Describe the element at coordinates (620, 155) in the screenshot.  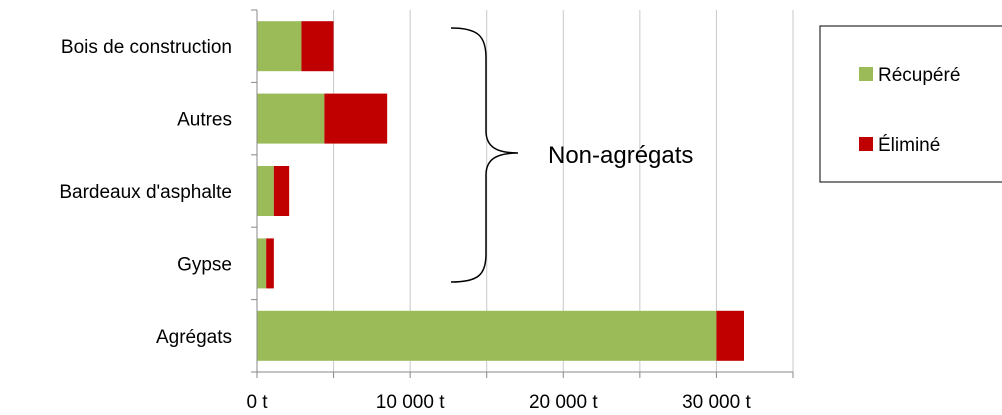
I see `annotation-label: Non-agrégats` at that location.